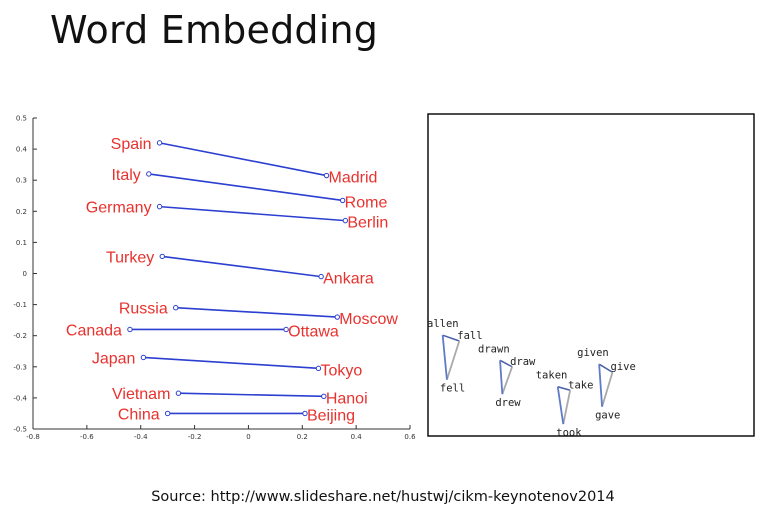 The width and height of the screenshot is (766, 515). Describe the element at coordinates (286, 329) in the screenshot. I see `capital-point-ottawa` at that location.